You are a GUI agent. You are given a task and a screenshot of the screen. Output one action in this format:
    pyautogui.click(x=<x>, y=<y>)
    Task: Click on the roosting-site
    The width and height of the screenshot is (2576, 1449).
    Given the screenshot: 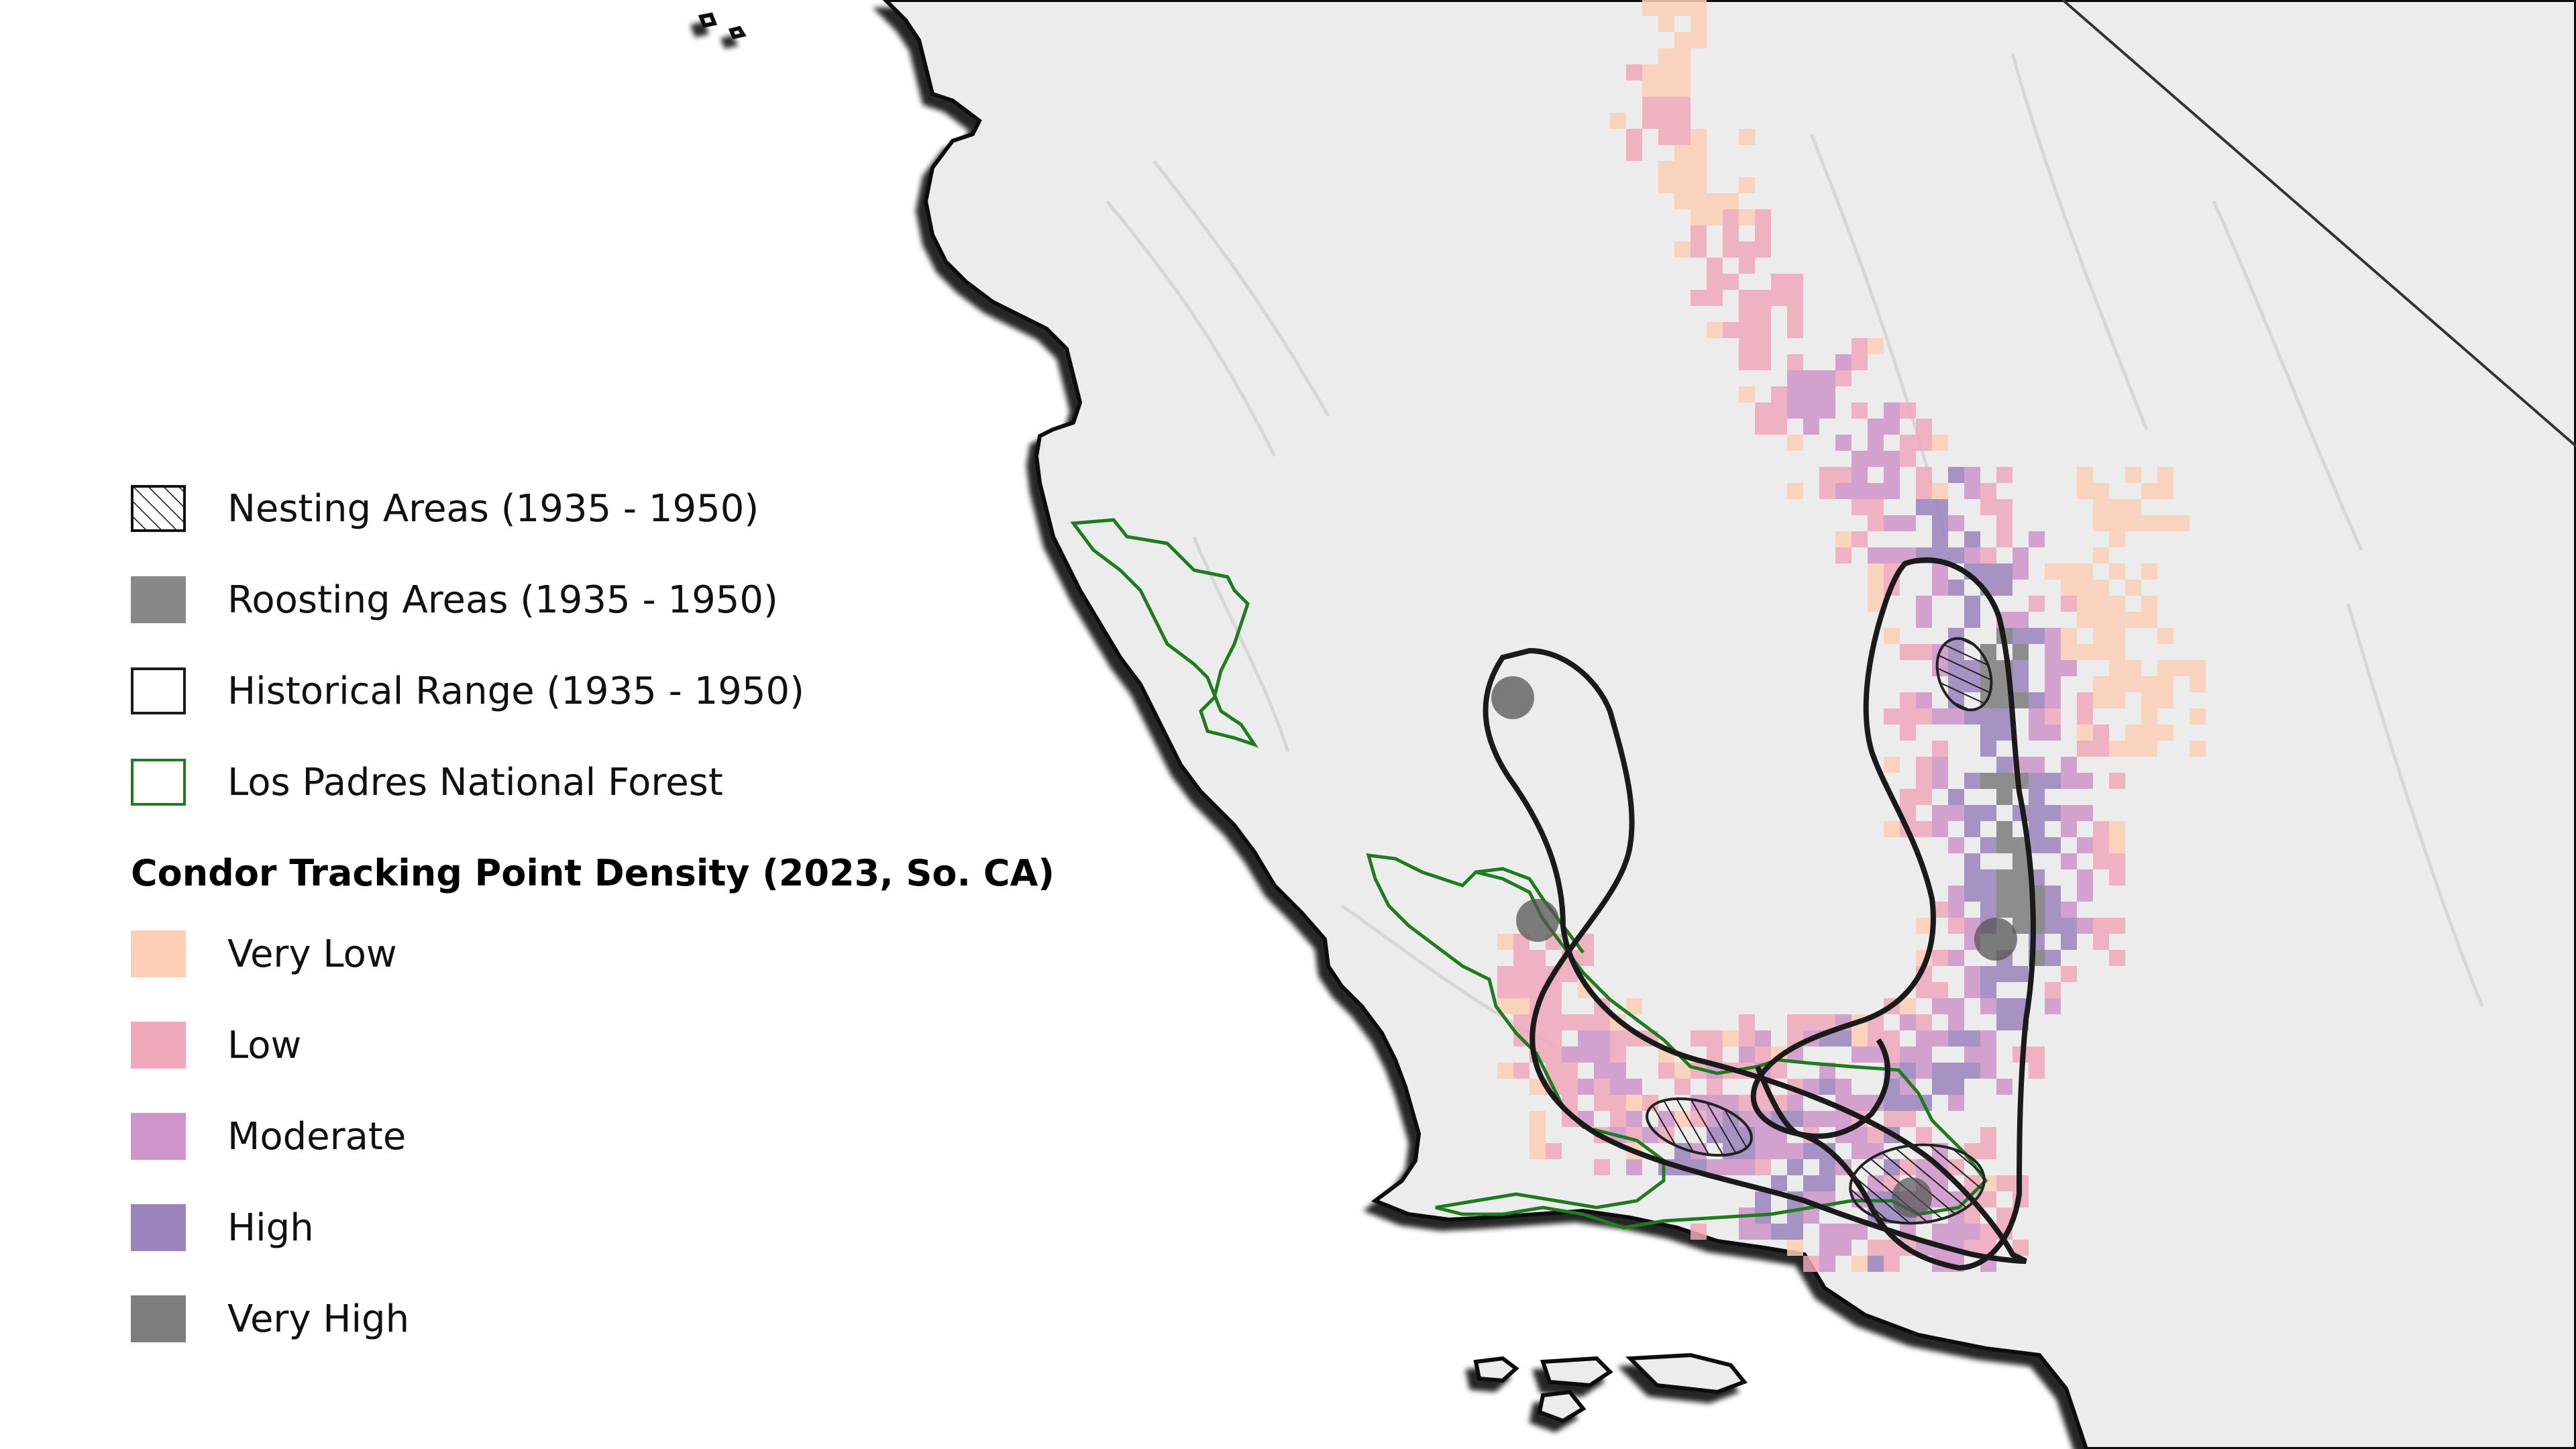 What is the action you would take?
    pyautogui.click(x=1512, y=697)
    